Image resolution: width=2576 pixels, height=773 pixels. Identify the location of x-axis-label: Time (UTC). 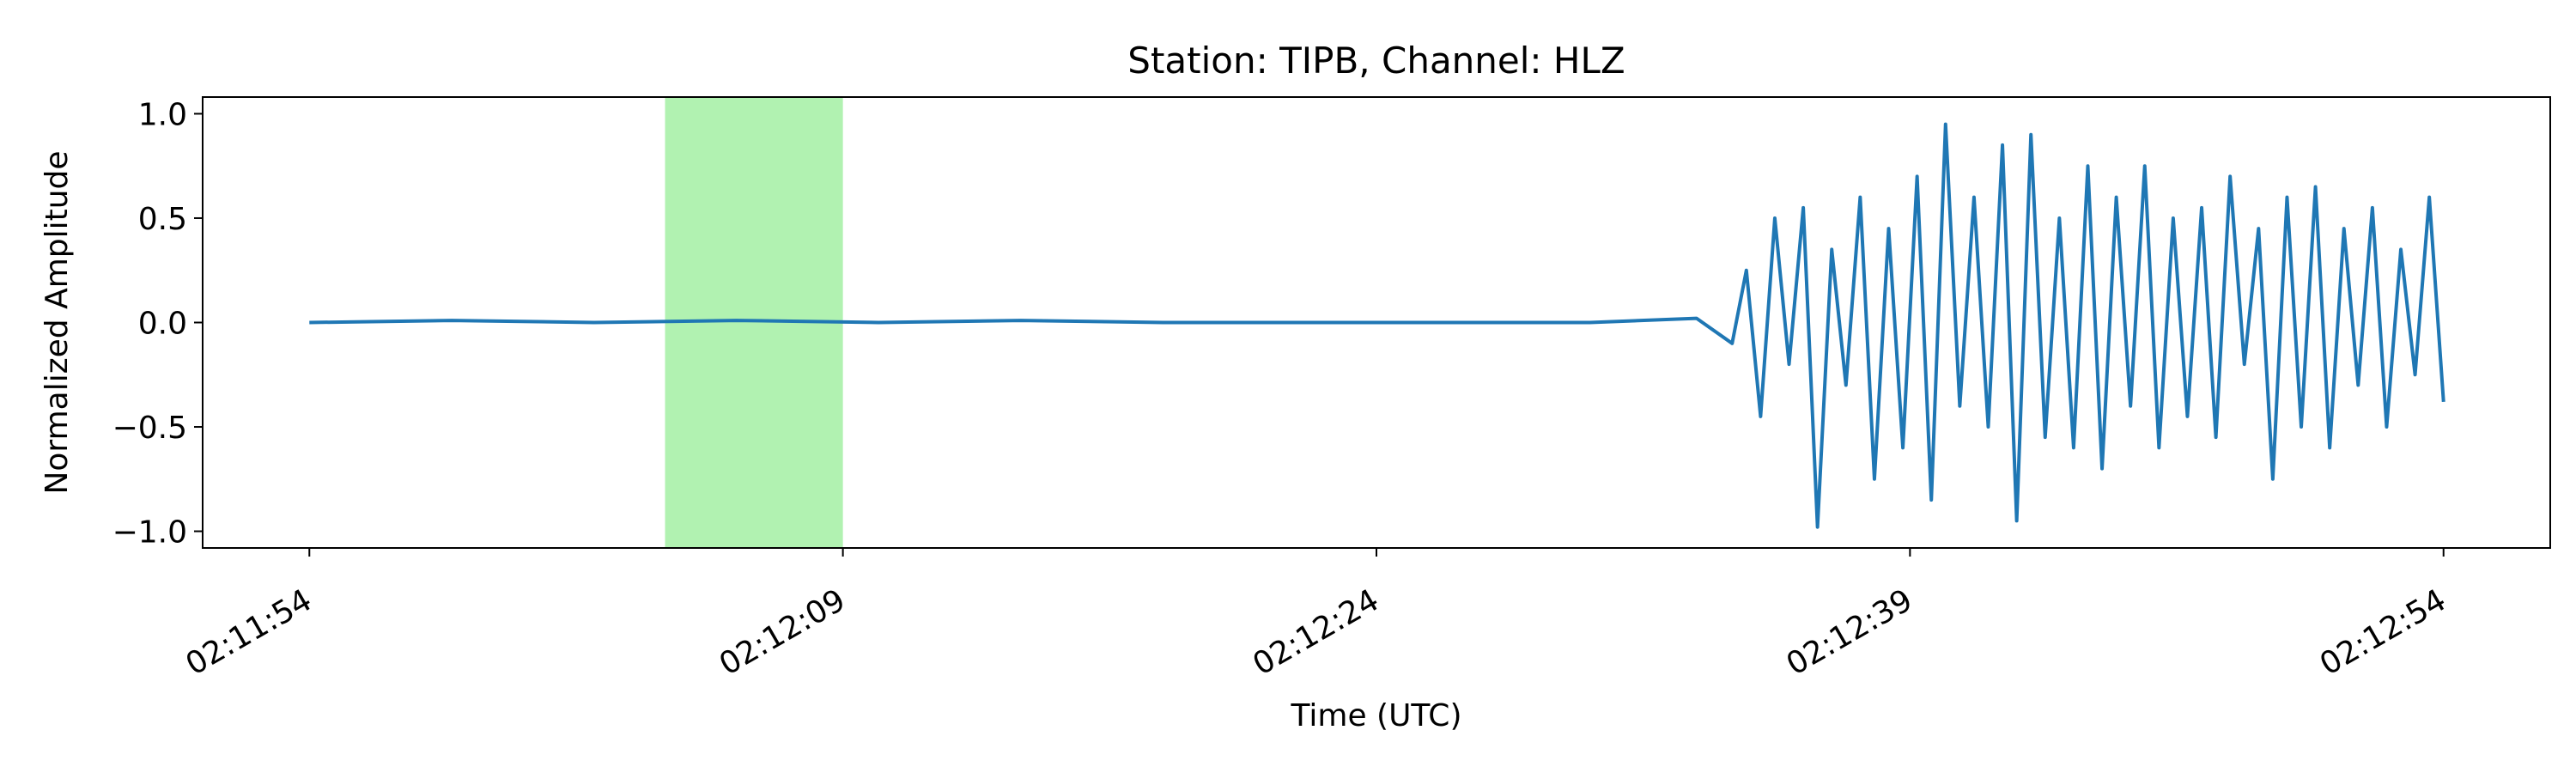
(1375, 715).